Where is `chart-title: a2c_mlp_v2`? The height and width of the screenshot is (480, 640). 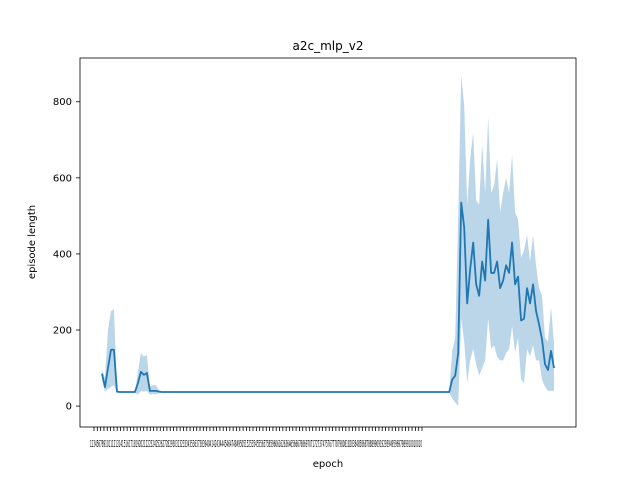
chart-title: a2c_mlp_v2 is located at coordinates (328, 46).